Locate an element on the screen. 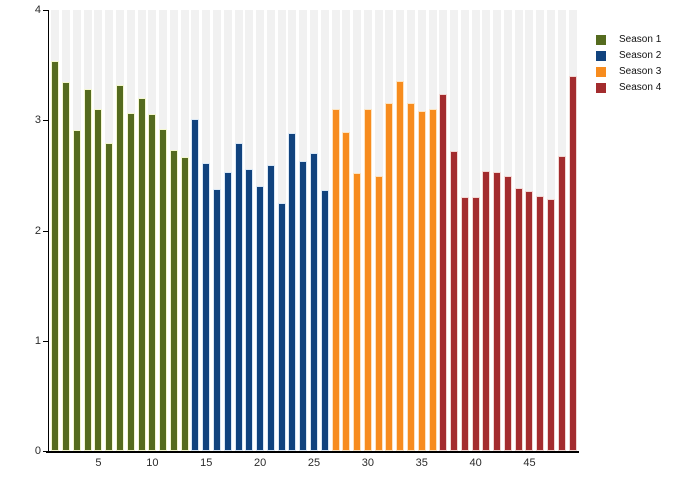 This screenshot has height=500, width=678. bar-season2-ep15 is located at coordinates (206, 307).